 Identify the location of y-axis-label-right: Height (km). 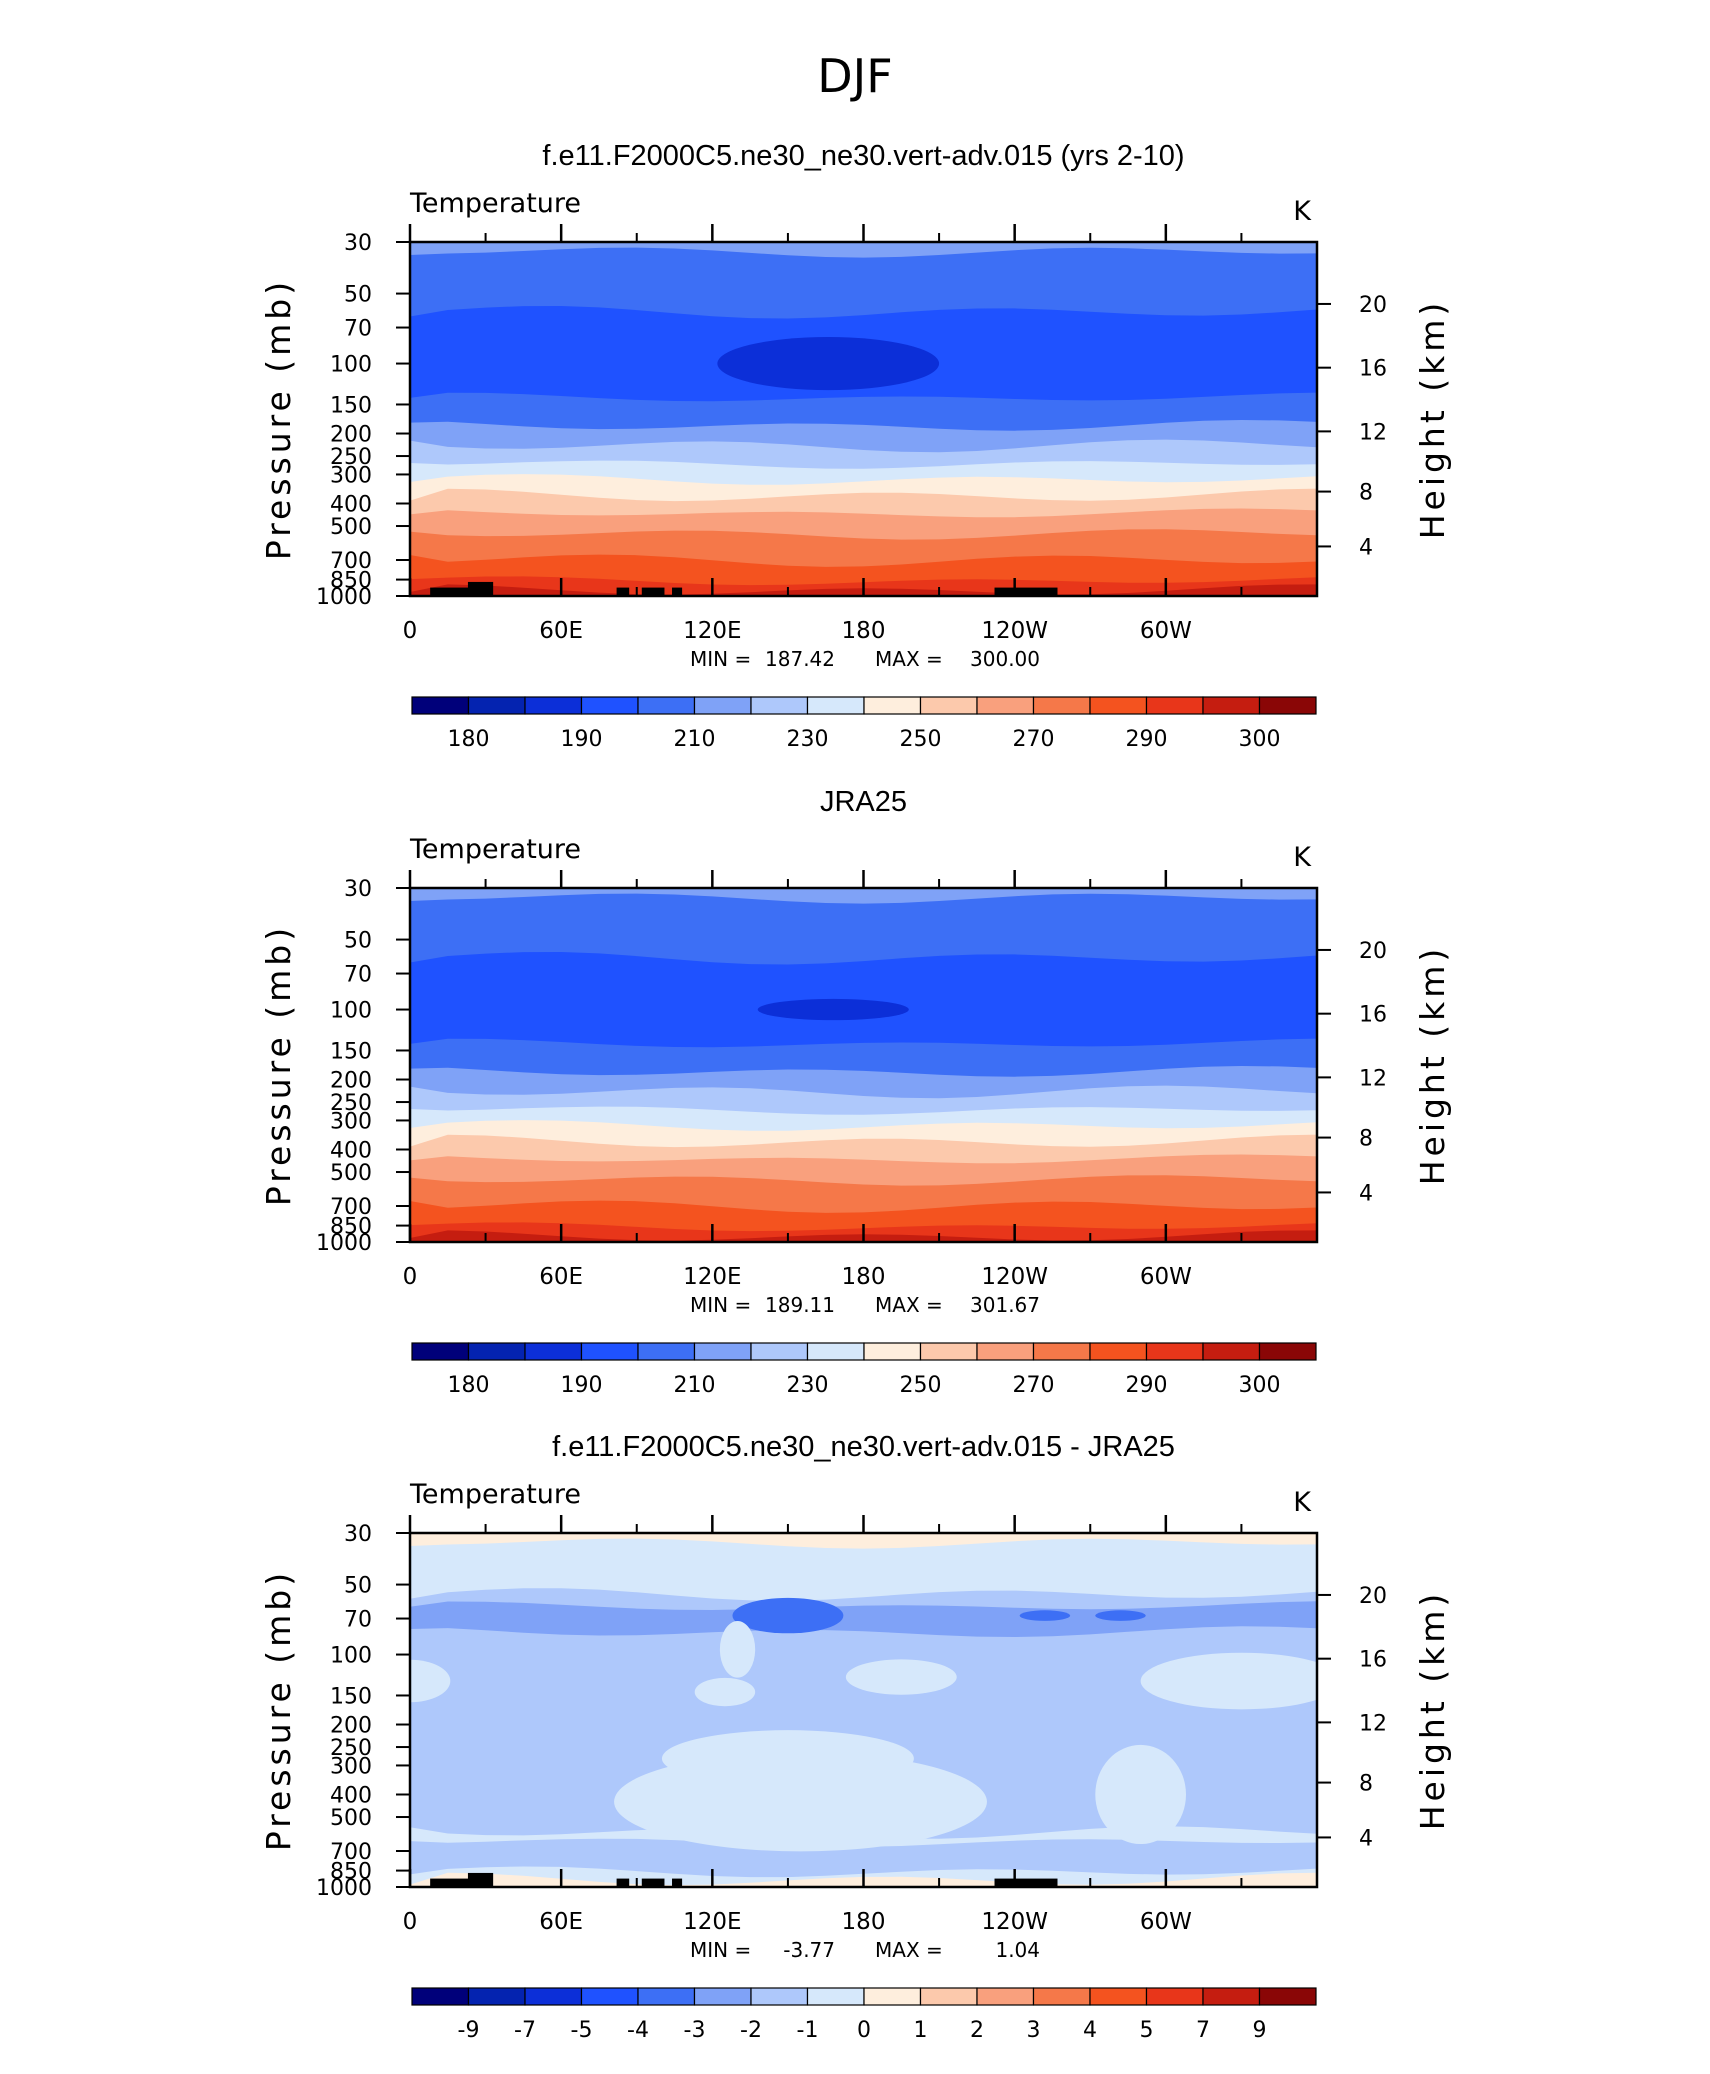
(1432, 1710).